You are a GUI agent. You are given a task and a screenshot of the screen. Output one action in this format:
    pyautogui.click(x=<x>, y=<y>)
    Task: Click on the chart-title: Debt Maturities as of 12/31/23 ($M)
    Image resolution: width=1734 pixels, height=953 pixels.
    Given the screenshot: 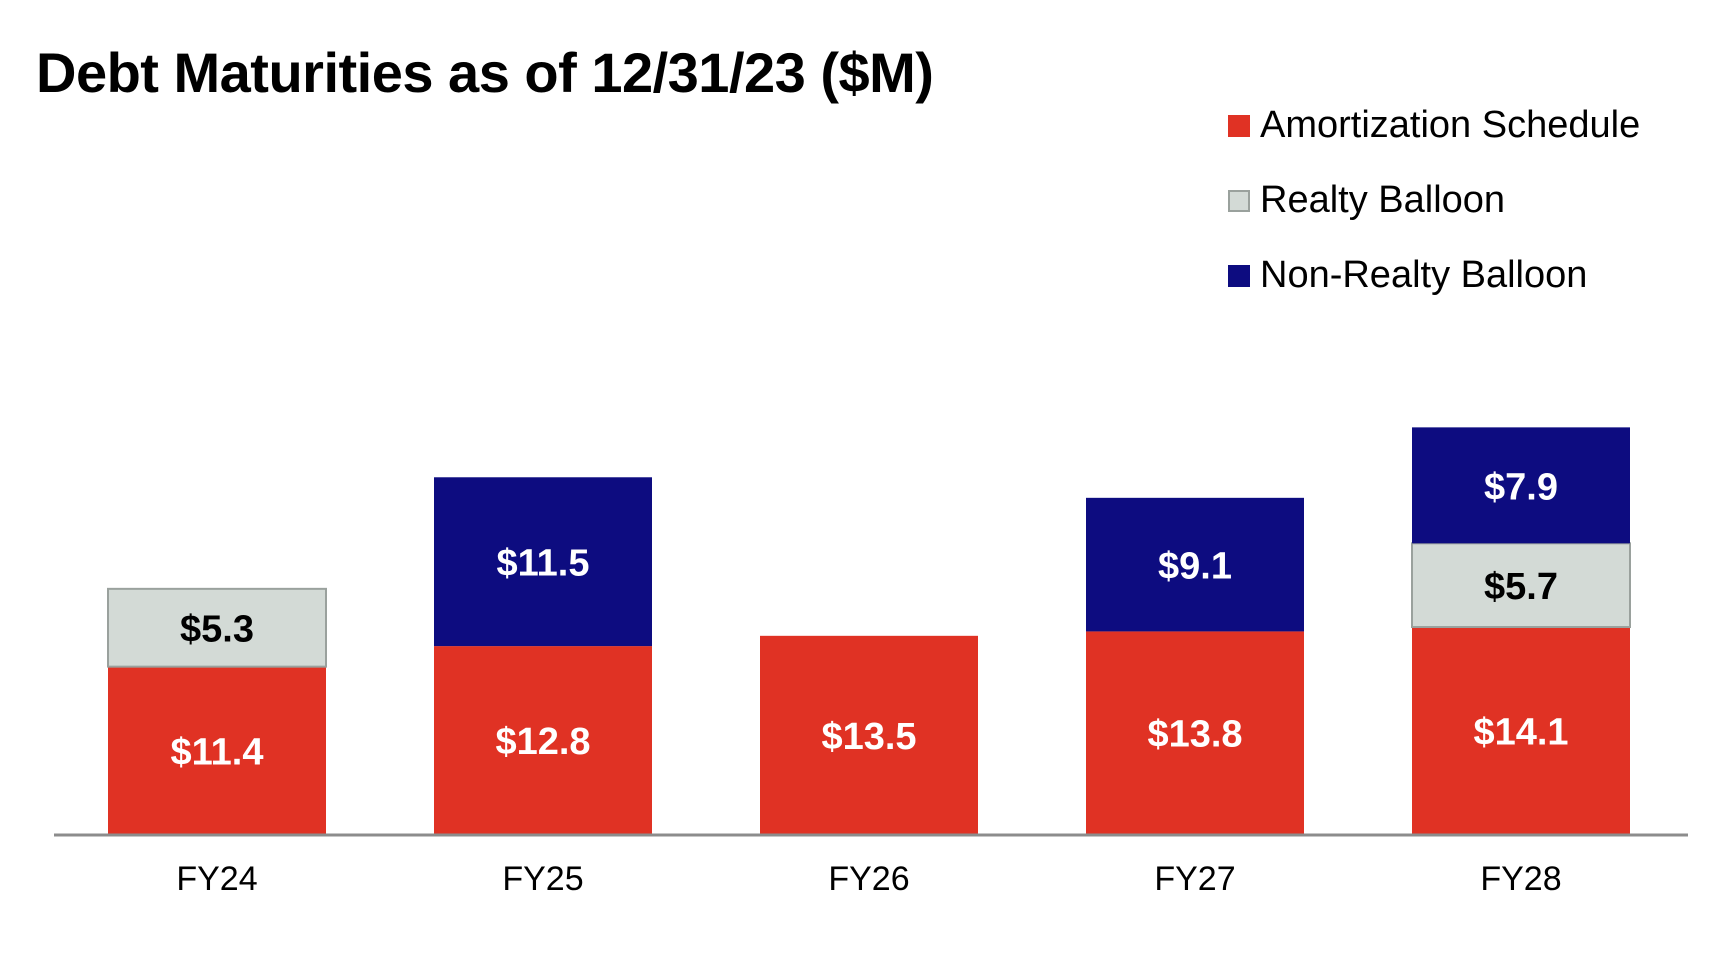 What is the action you would take?
    pyautogui.click(x=485, y=72)
    